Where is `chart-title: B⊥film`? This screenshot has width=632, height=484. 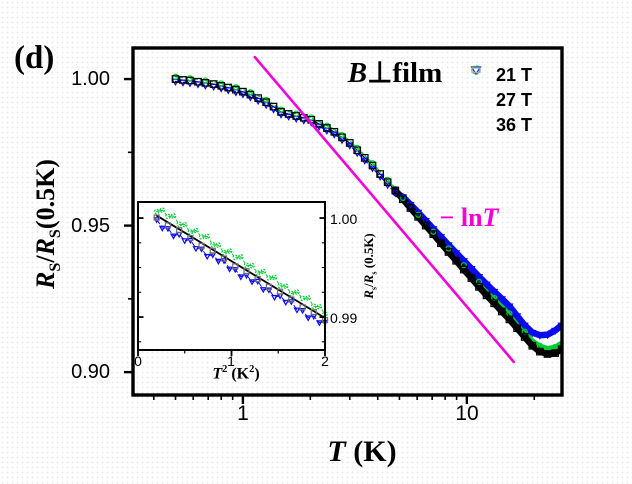 chart-title: B⊥film is located at coordinates (395, 72).